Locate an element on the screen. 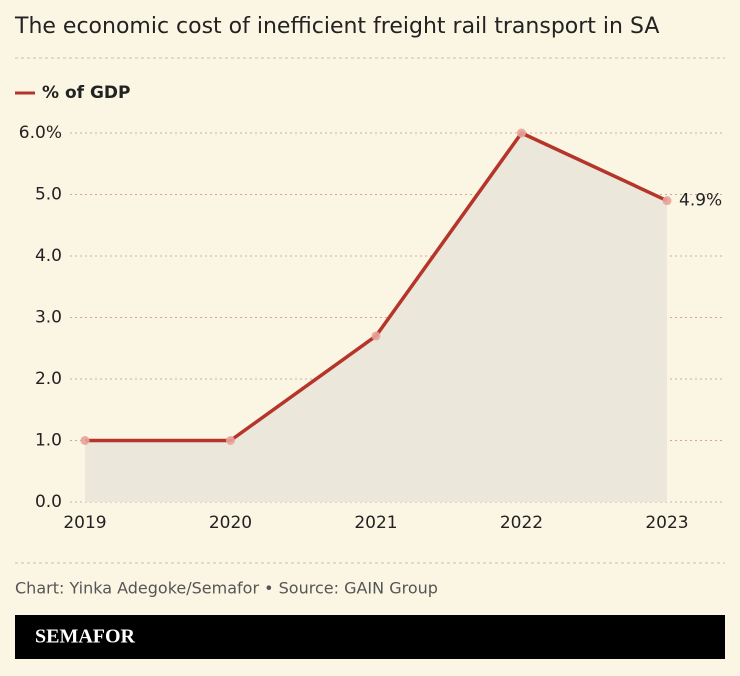 The height and width of the screenshot is (676, 740). y-tick-label: 1.0 is located at coordinates (48, 441).